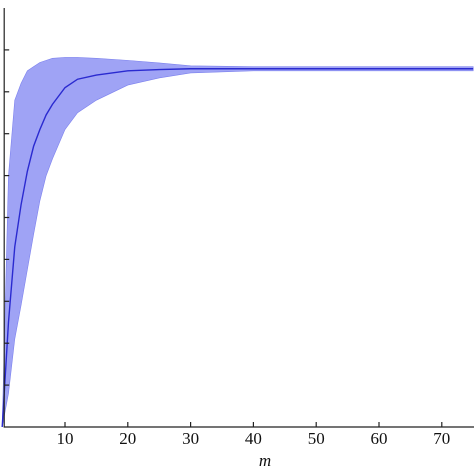  Describe the element at coordinates (253, 438) in the screenshot. I see `x-tick-label: 40` at that location.